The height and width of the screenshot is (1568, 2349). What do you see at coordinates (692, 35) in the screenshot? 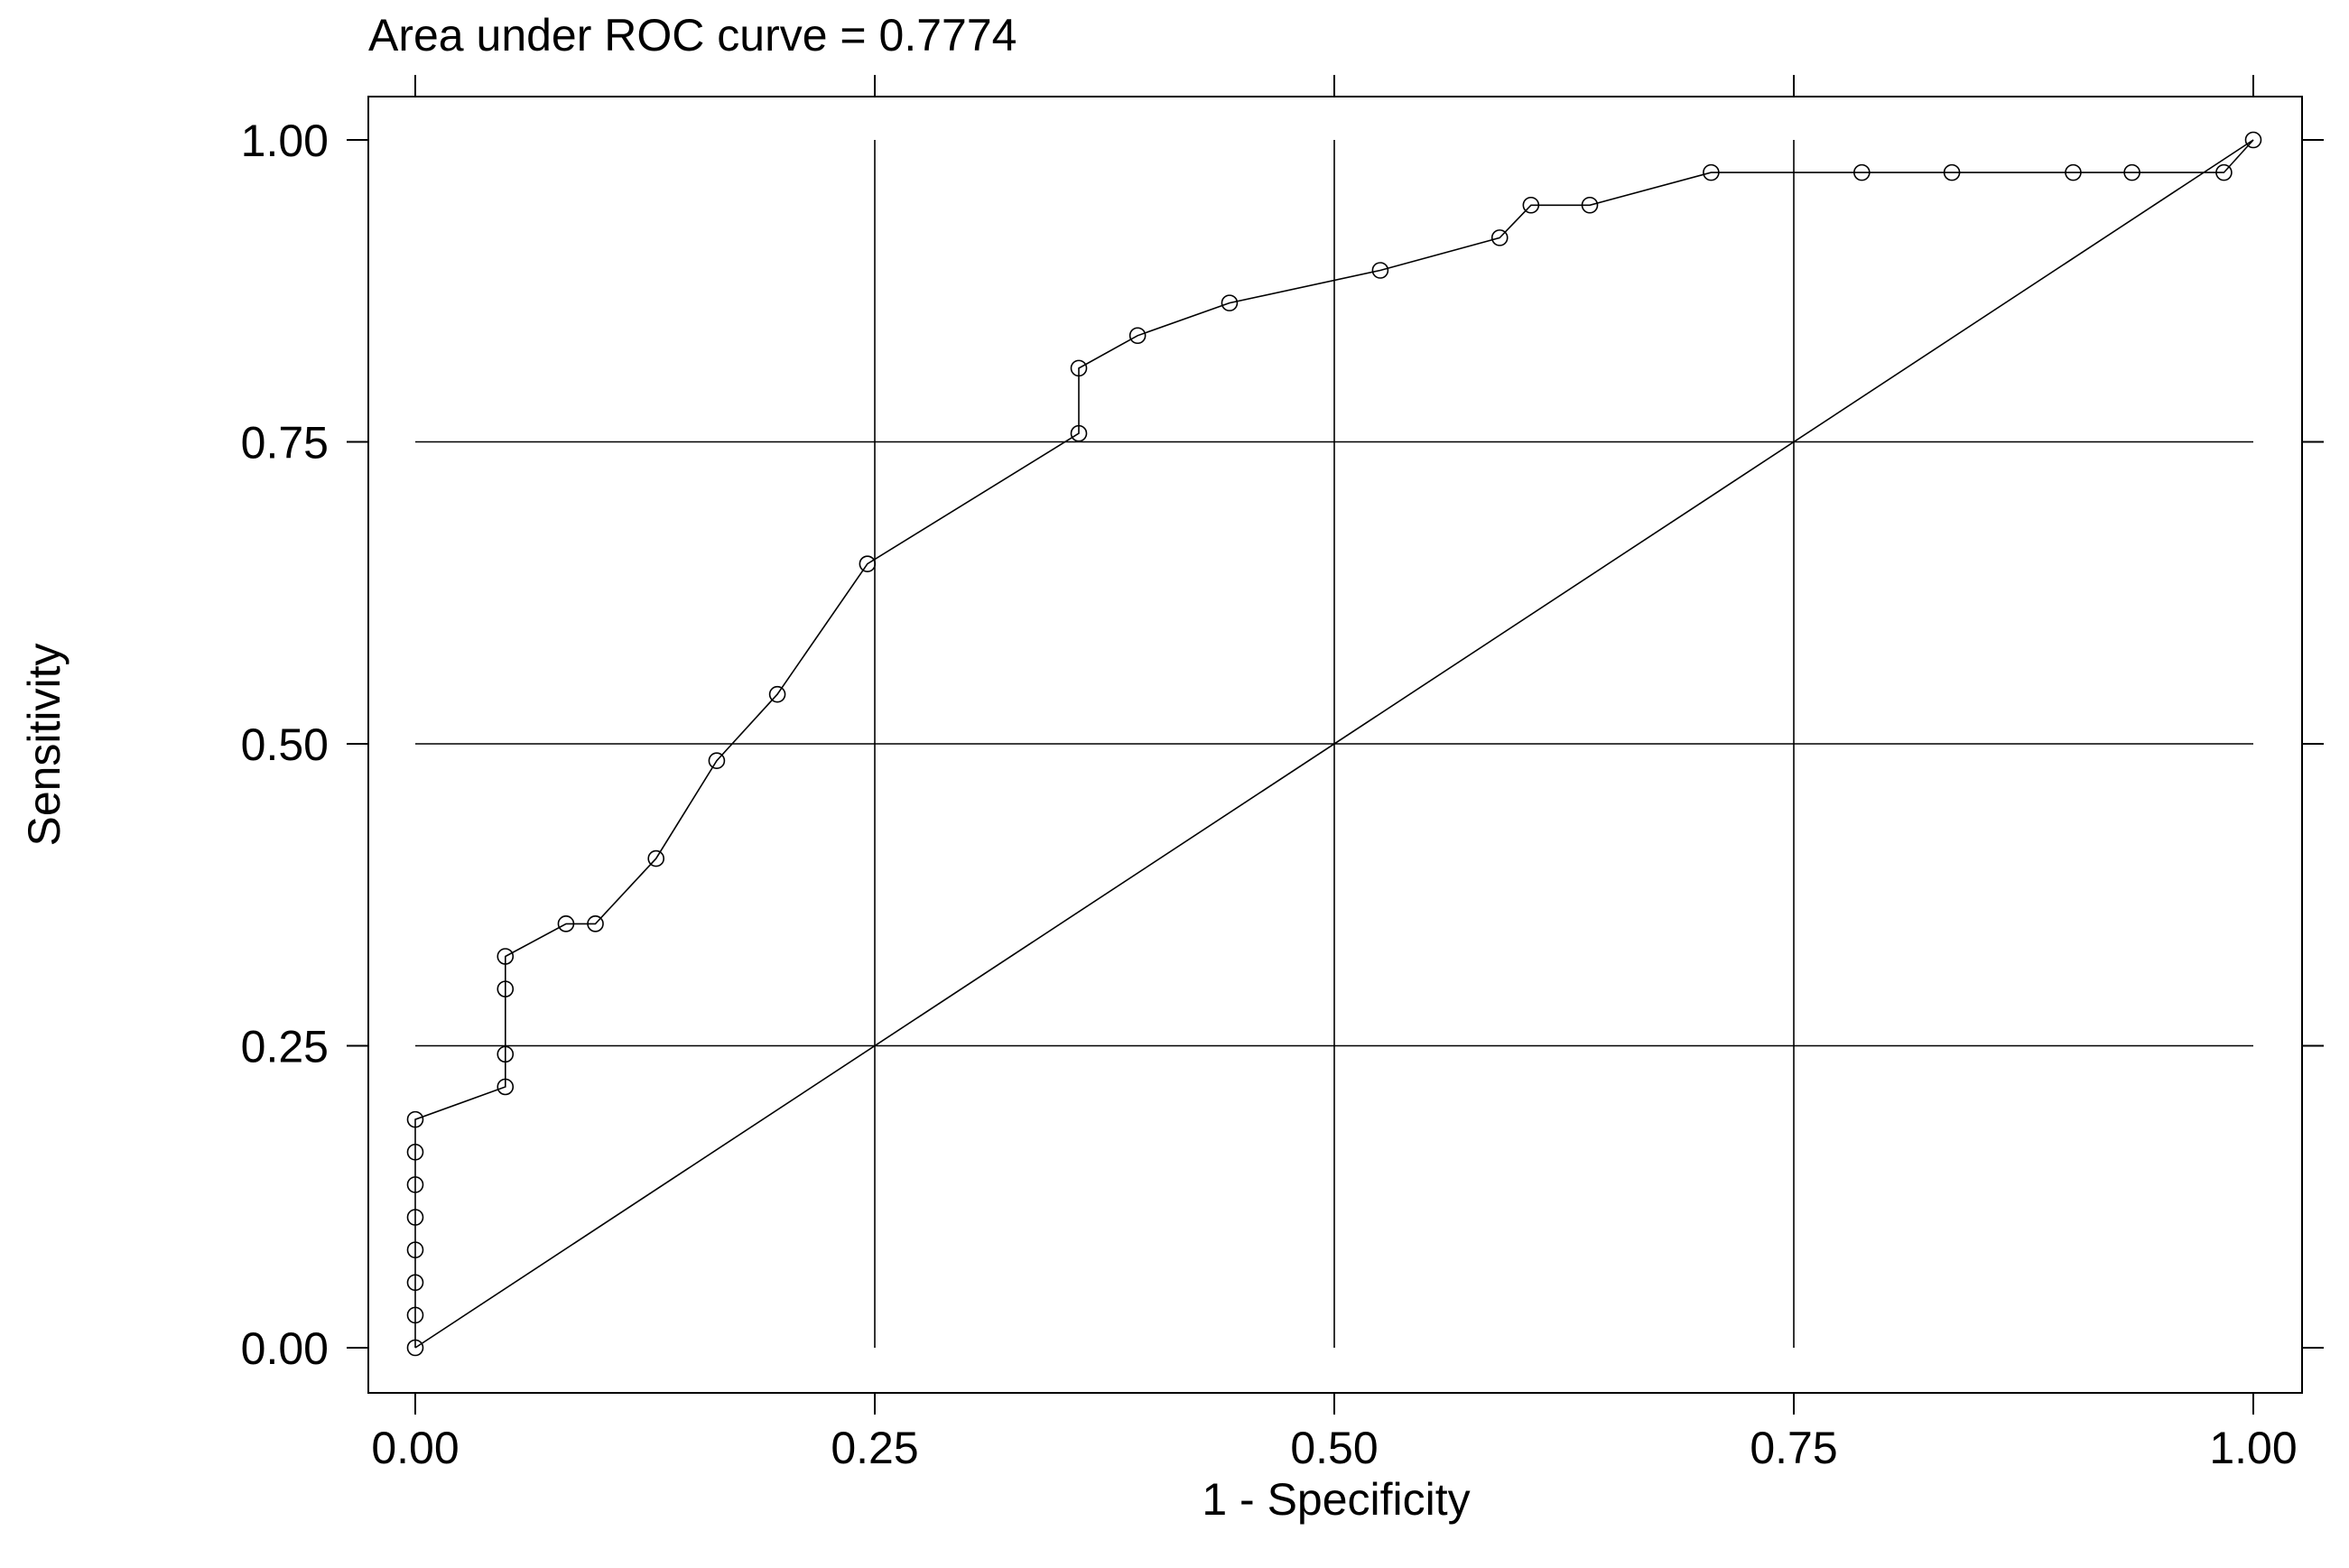
I see `chart-title: Area under ROC curve = 0.7774` at bounding box center [692, 35].